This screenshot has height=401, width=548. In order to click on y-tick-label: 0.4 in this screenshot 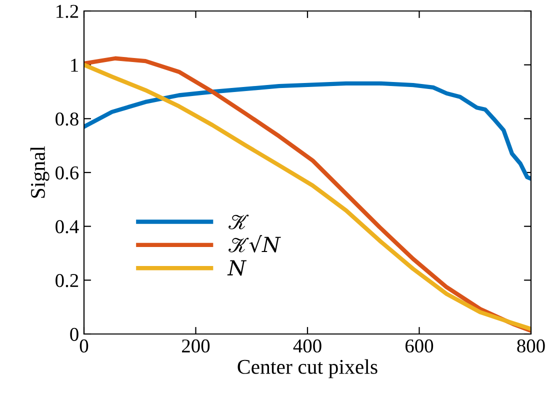, I will do `click(67, 227)`.